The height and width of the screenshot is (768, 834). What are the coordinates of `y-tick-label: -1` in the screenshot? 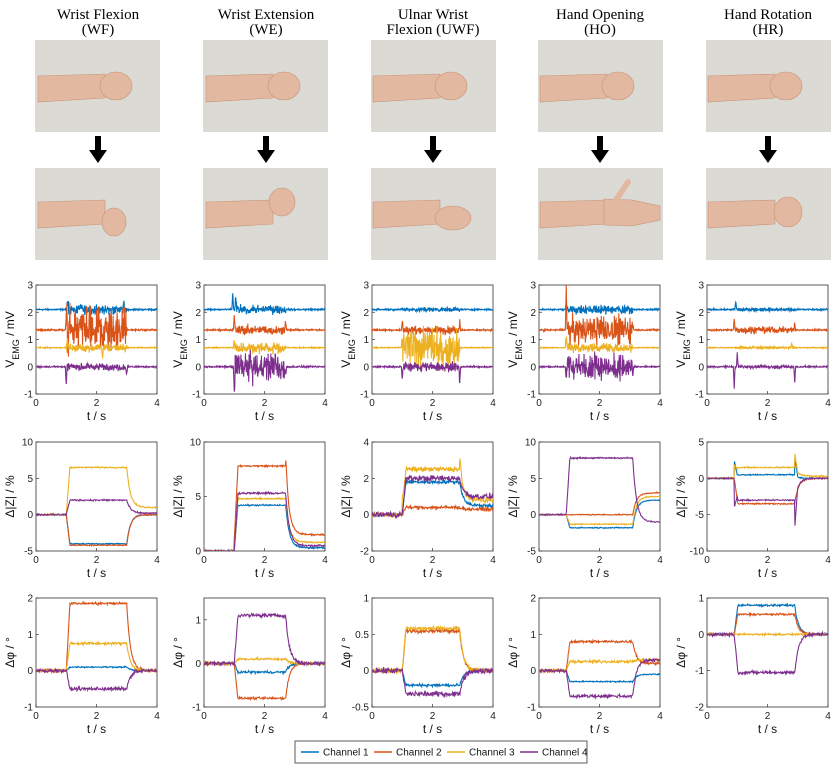 It's located at (699, 395).